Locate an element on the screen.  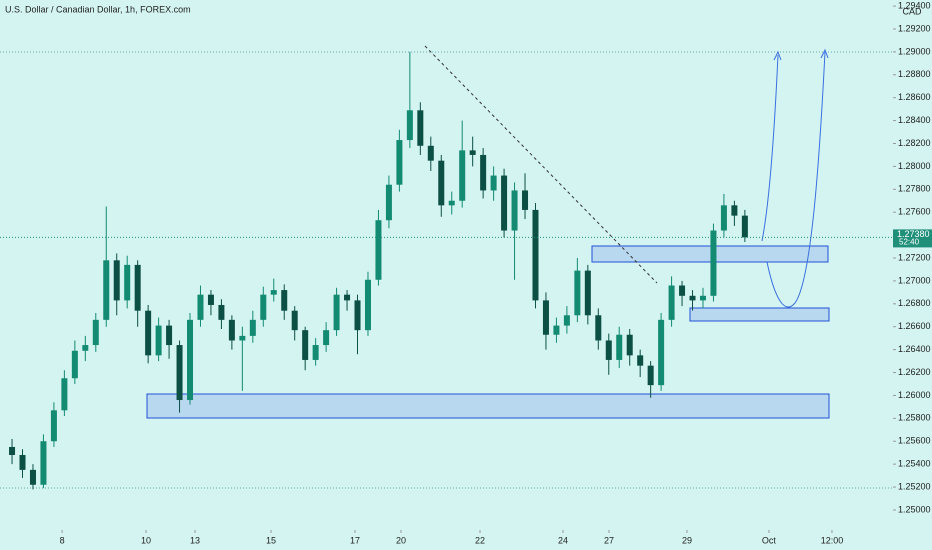
y-tick-label: 1.25800 is located at coordinates (914, 418).